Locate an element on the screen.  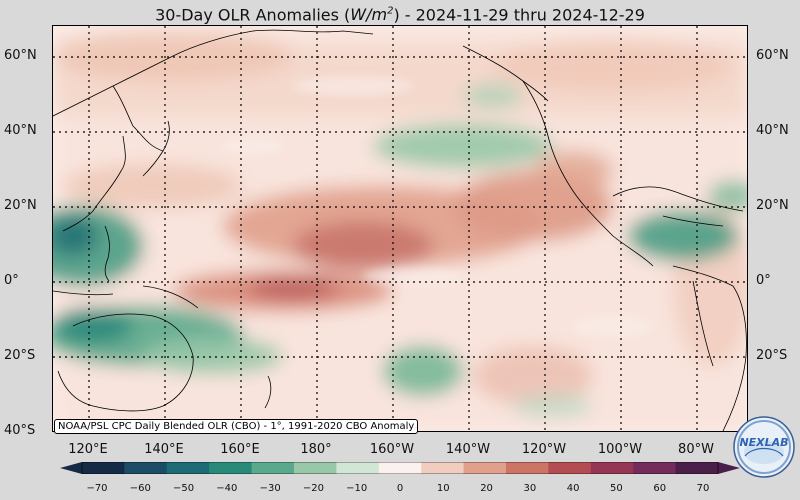
colorbar-tick-label: −60 is located at coordinates (140, 488).